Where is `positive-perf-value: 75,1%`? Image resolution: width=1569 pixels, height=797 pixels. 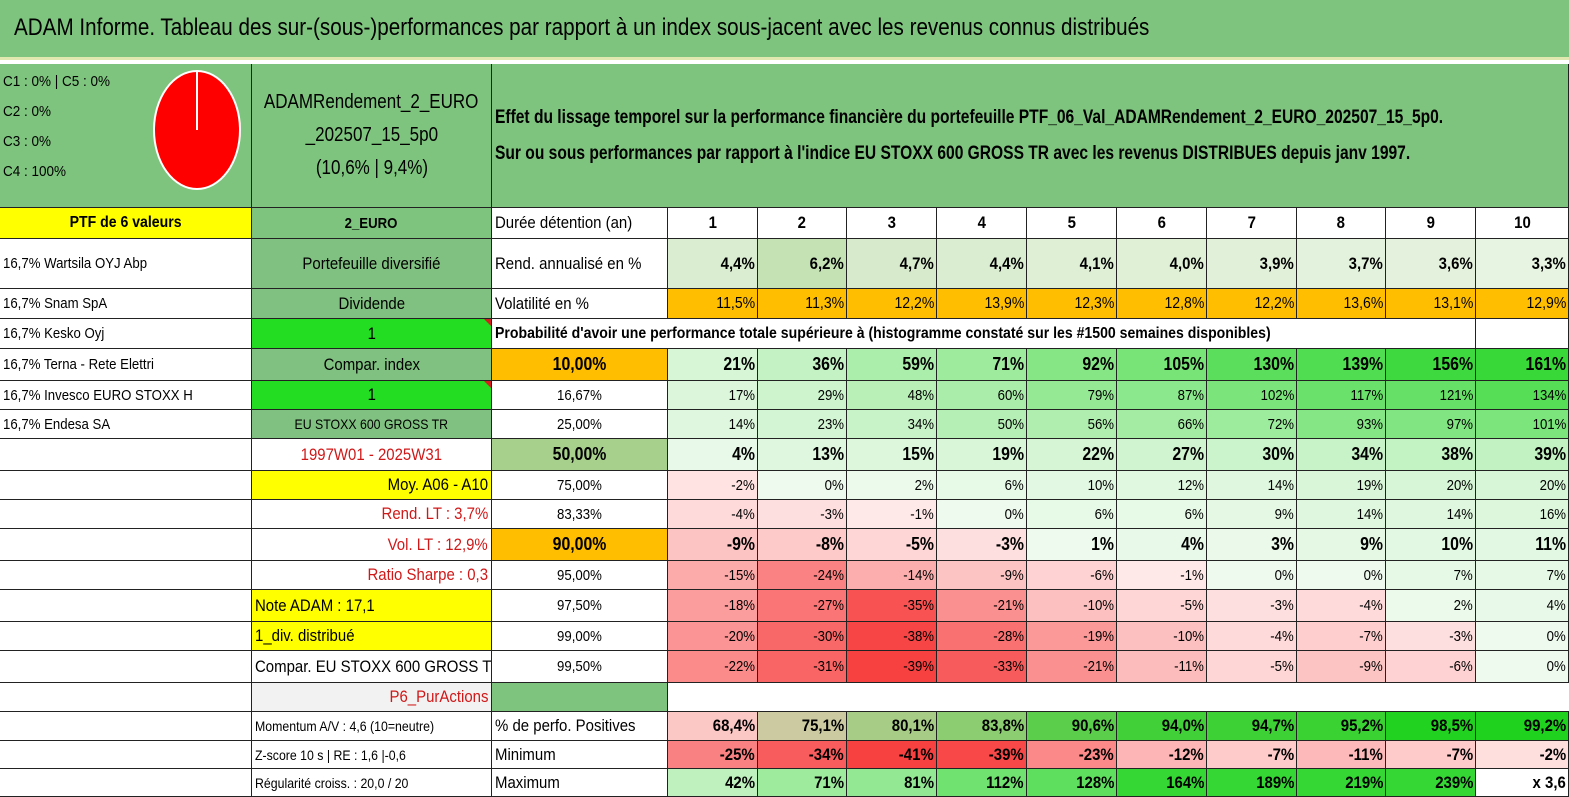
positive-perf-value: 75,1% is located at coordinates (802, 726).